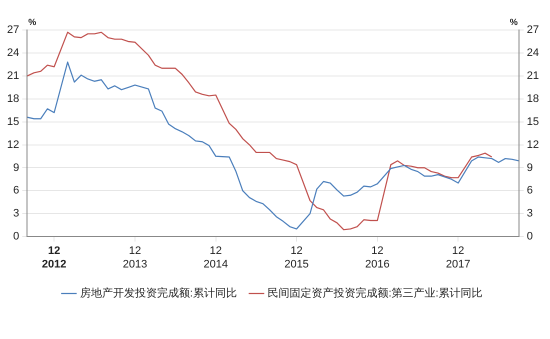 This screenshot has height=339, width=550. I want to click on y-tick-label: 0, so click(16, 236).